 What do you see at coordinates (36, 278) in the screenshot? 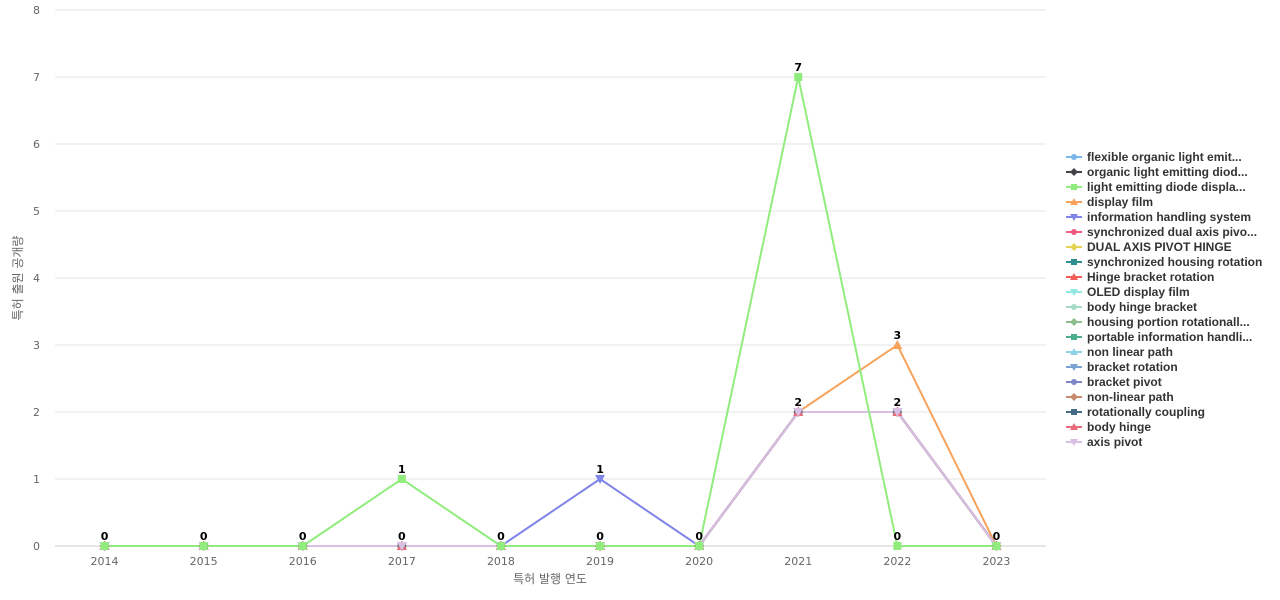
I see `y-tick-label: 4` at bounding box center [36, 278].